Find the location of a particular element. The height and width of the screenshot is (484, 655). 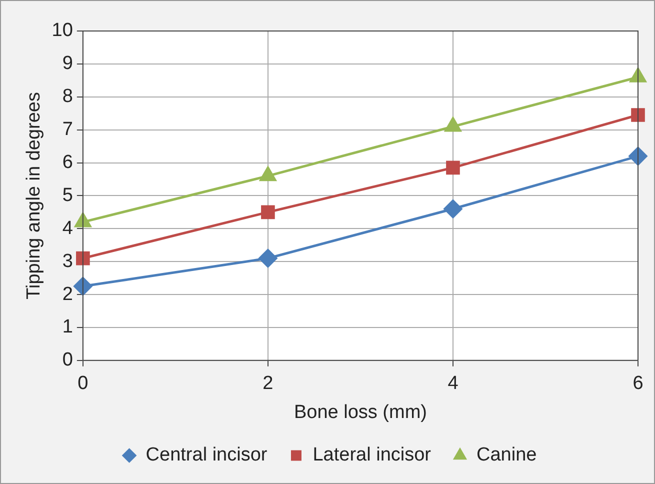

y-tick-label: 6 is located at coordinates (67, 162).